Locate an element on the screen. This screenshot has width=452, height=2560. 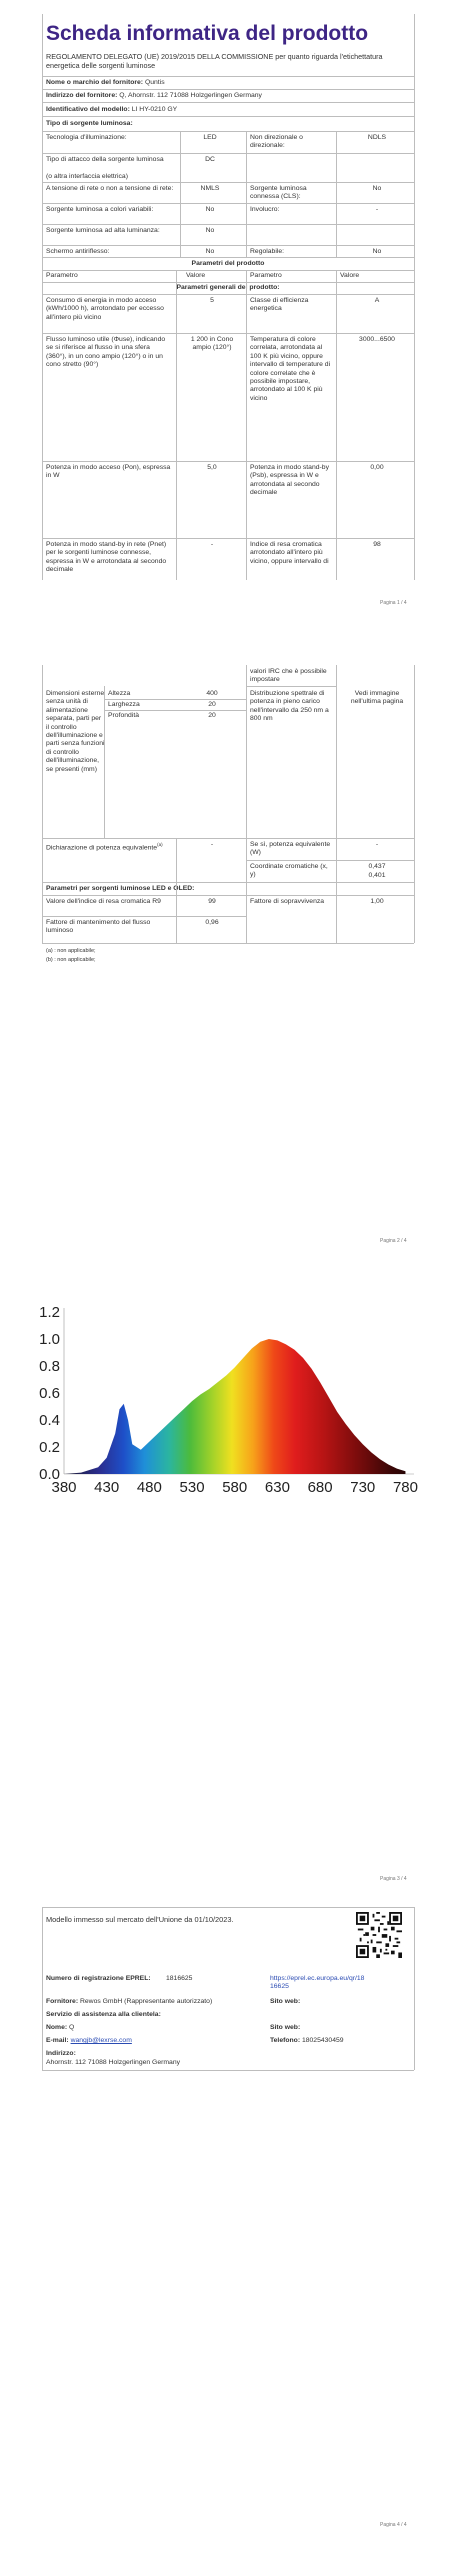
eprel-value: 1816625 is located at coordinates (179, 1978).